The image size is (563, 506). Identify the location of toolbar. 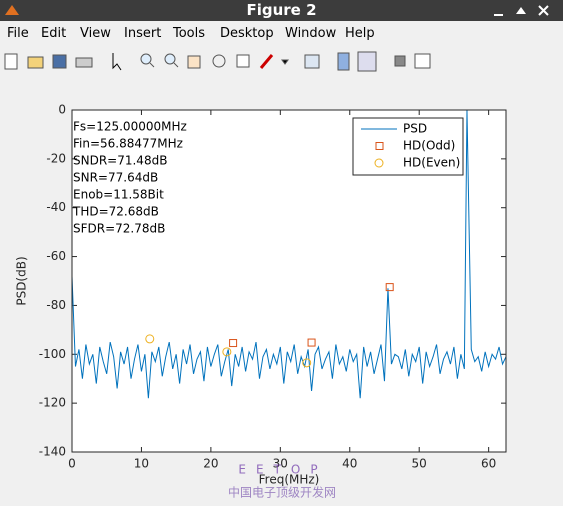
(281, 61).